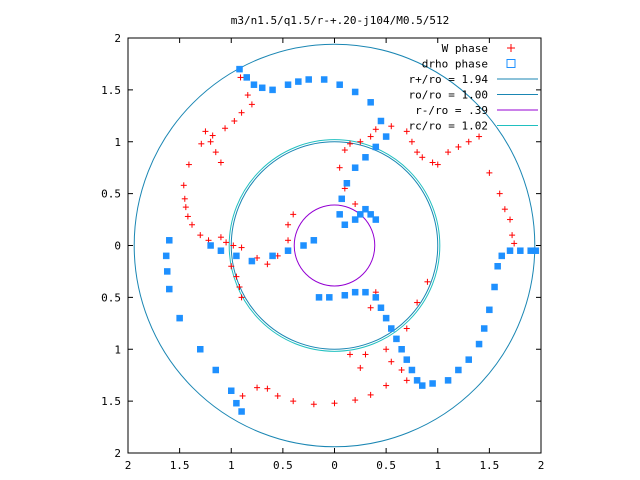  I want to click on x-tick-label: 0, so click(334, 465).